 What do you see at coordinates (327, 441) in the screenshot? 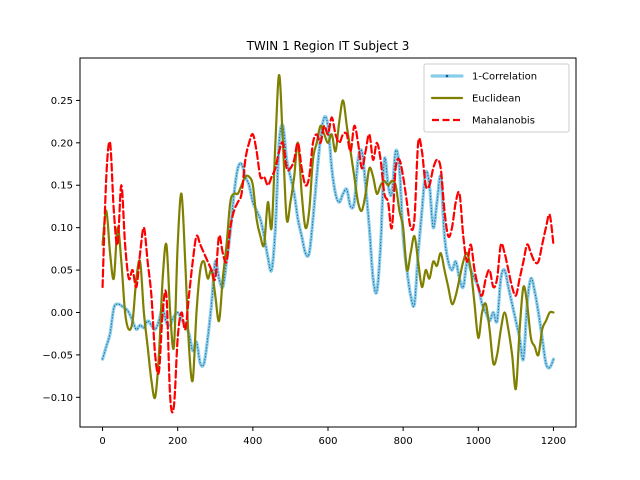
I see `x-tick-label: 600` at bounding box center [327, 441].